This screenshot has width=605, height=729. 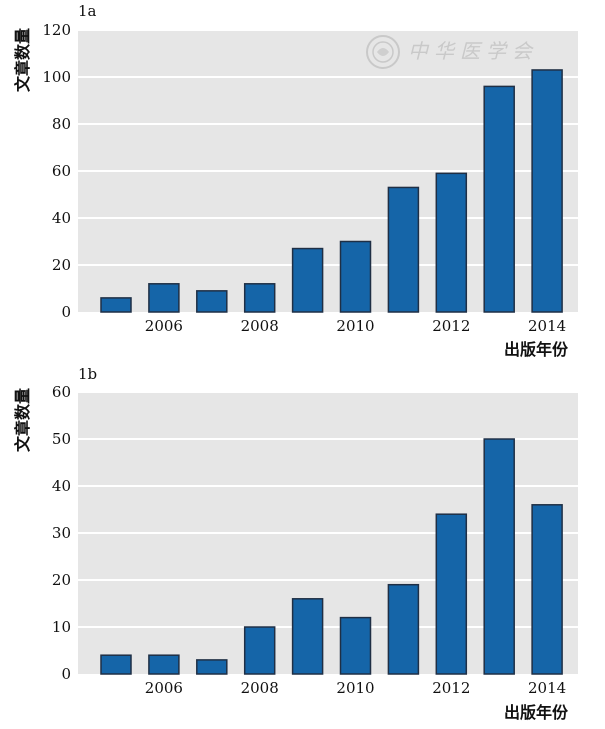 What do you see at coordinates (383, 52) in the screenshot?
I see `society-seal-icon` at bounding box center [383, 52].